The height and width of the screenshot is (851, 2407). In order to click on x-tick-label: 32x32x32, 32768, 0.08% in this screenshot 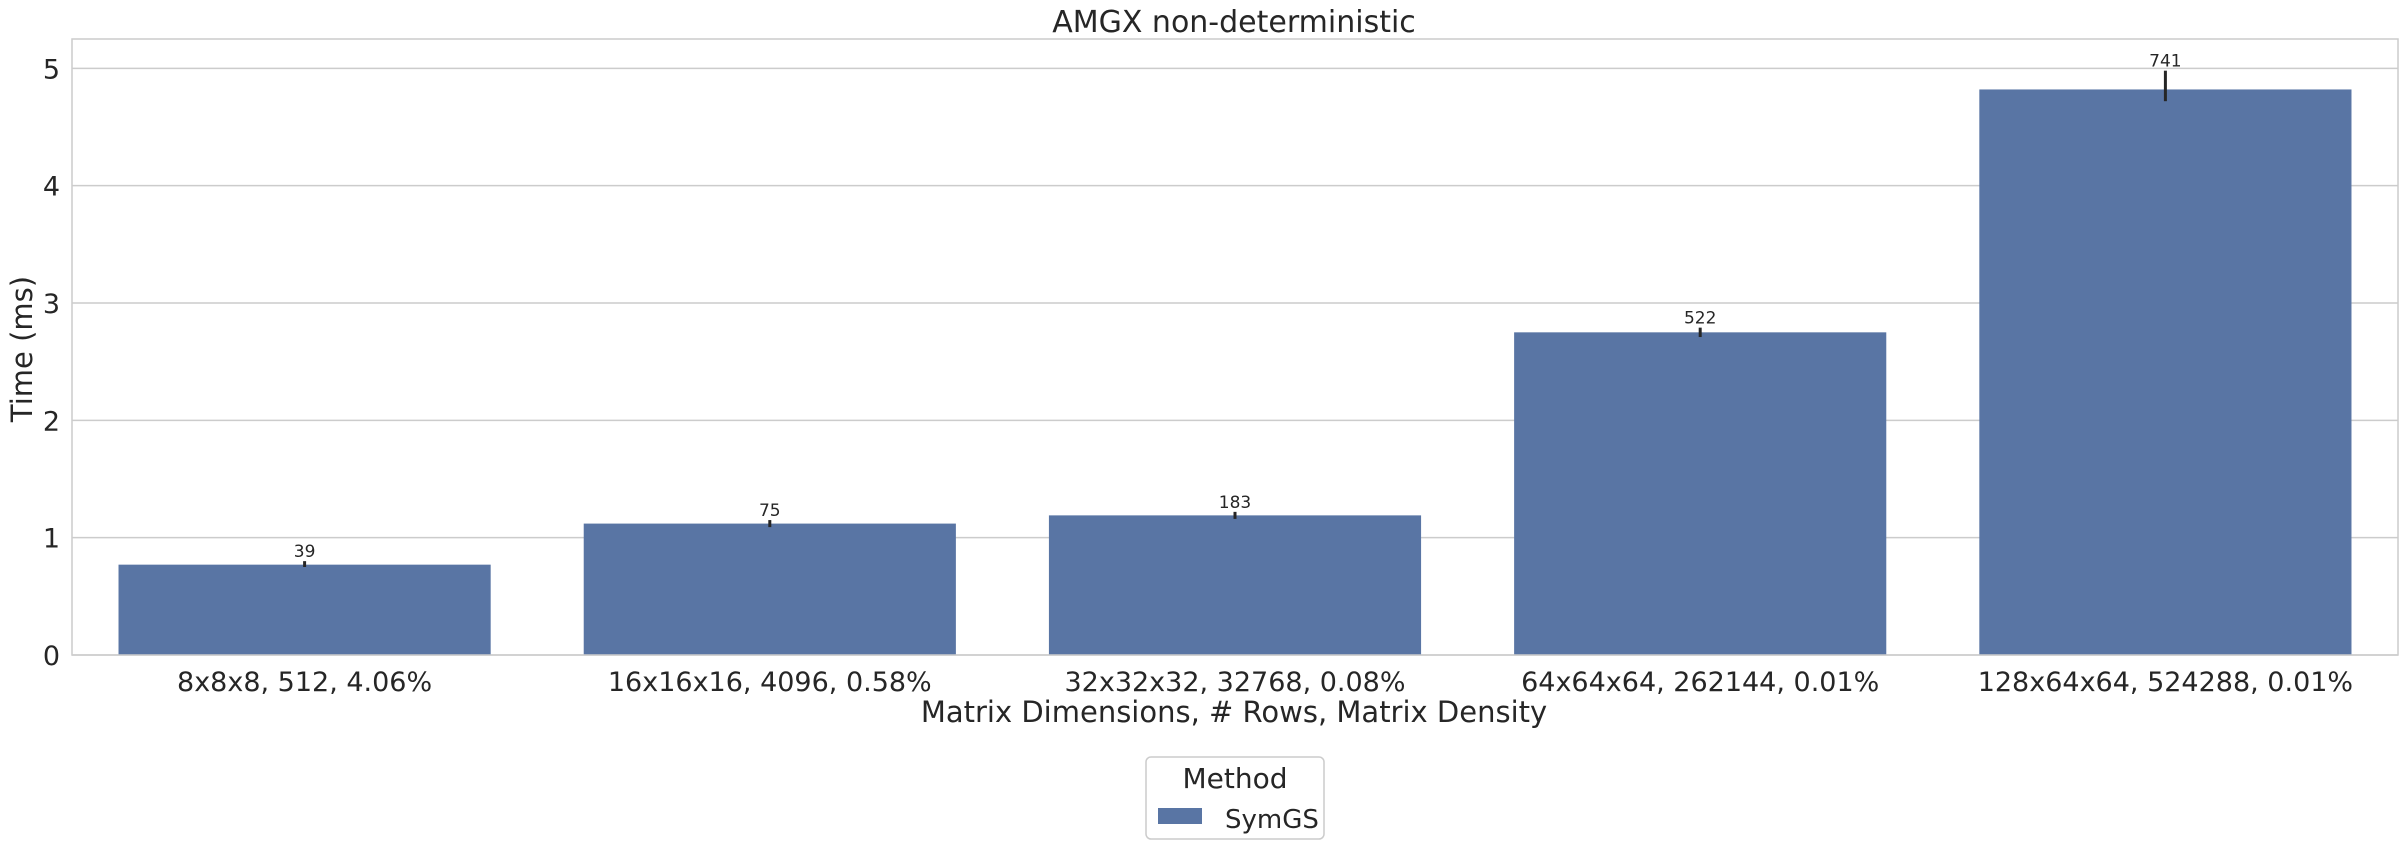, I will do `click(1234, 682)`.